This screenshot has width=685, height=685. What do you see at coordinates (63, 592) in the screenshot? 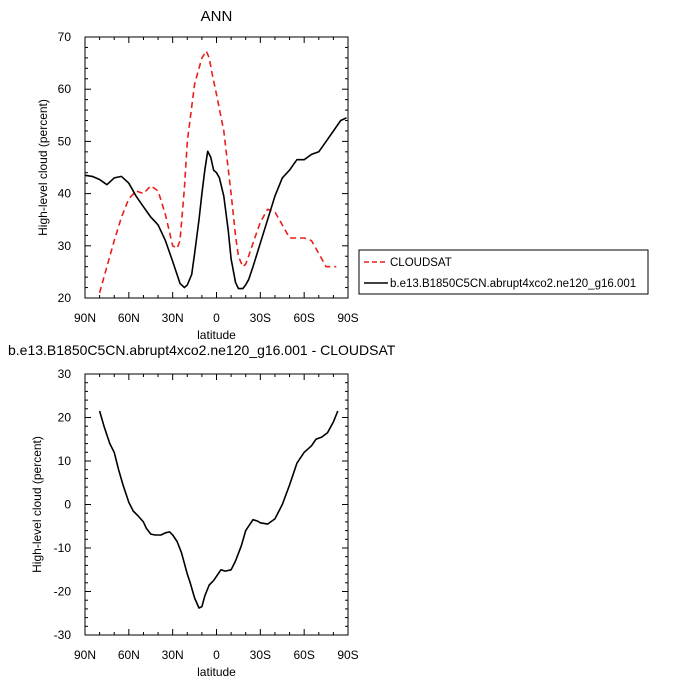
I see `y-tick-label: -20` at bounding box center [63, 592].